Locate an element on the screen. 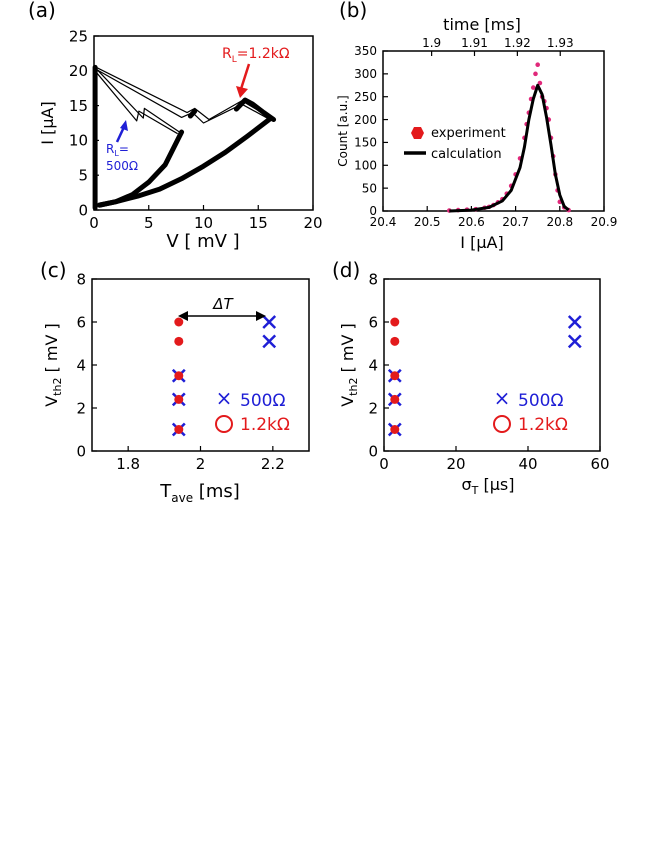 The height and width of the screenshot is (860, 664). x-tick-label: 15 is located at coordinates (258, 223).